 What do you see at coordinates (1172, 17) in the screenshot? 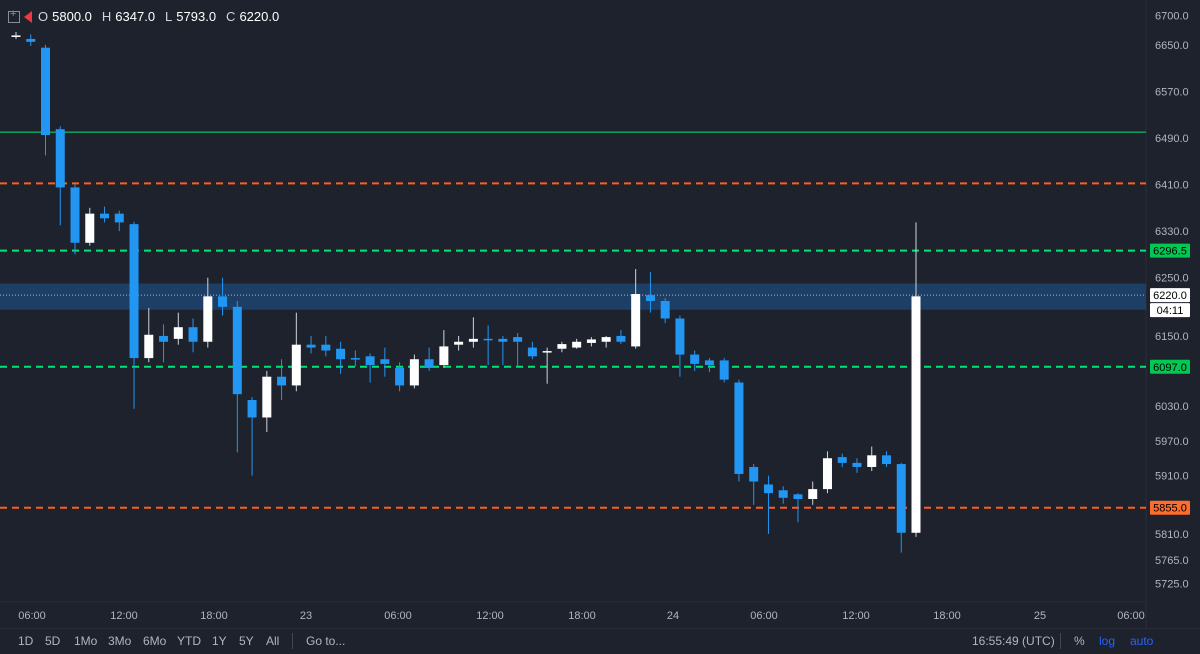
I see `price-tick-label: 6700.0` at bounding box center [1172, 17].